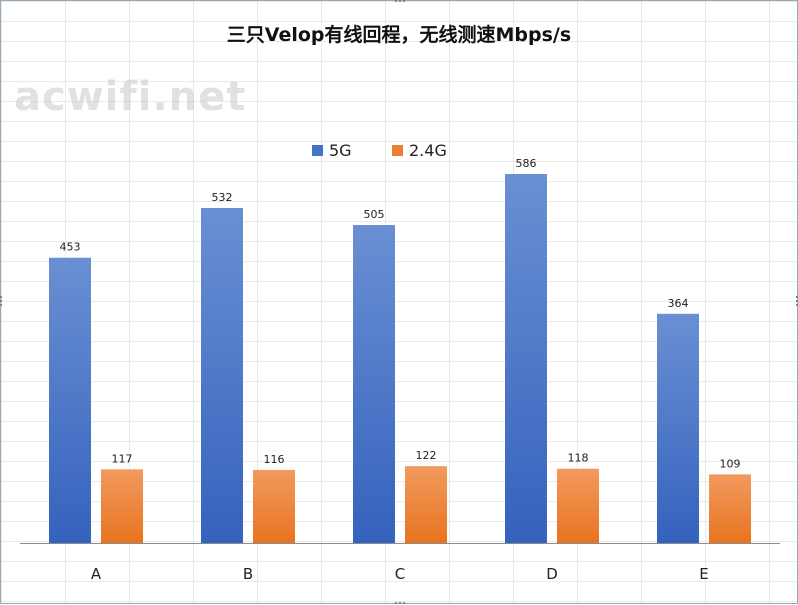 The image size is (798, 605). What do you see at coordinates (274, 459) in the screenshot?
I see `data-label-2.4G-B: 116` at bounding box center [274, 459].